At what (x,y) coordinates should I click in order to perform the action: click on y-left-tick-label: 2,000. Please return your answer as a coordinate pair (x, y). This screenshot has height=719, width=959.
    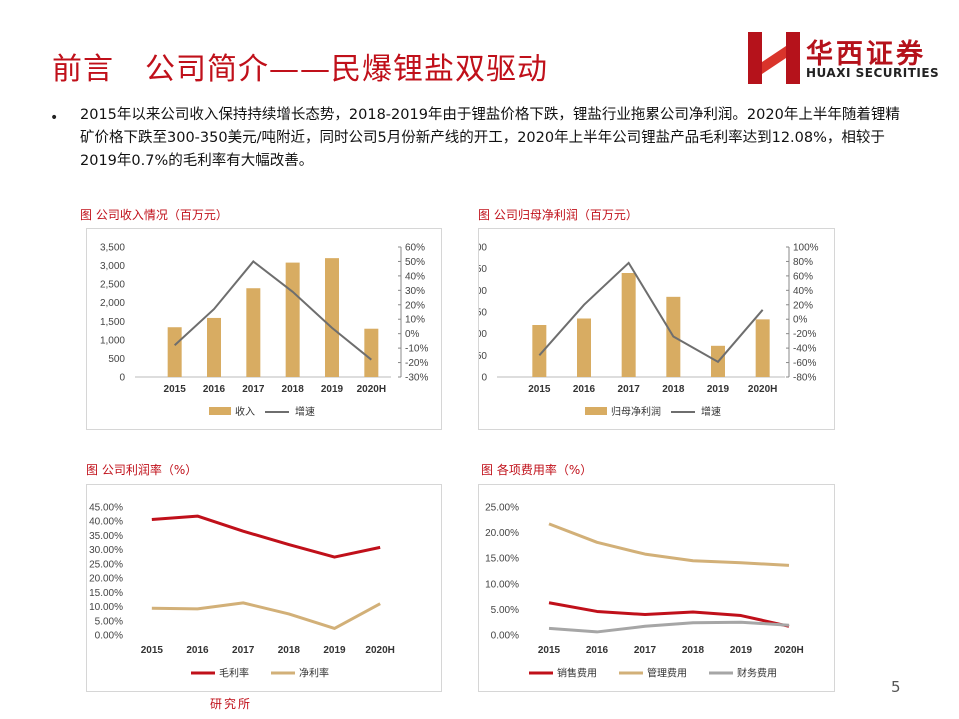
    Looking at the image, I should click on (112, 303).